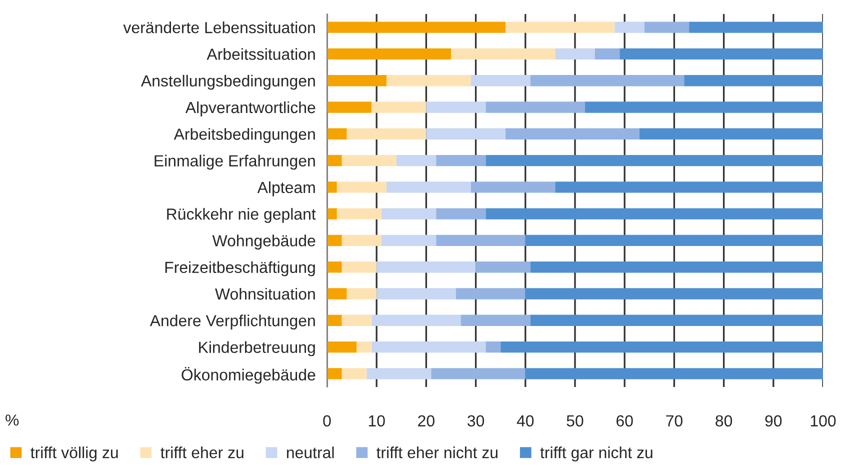 The height and width of the screenshot is (471, 841). What do you see at coordinates (232, 322) in the screenshot?
I see `y-tick-label: Andere Verpflichtungen` at bounding box center [232, 322].